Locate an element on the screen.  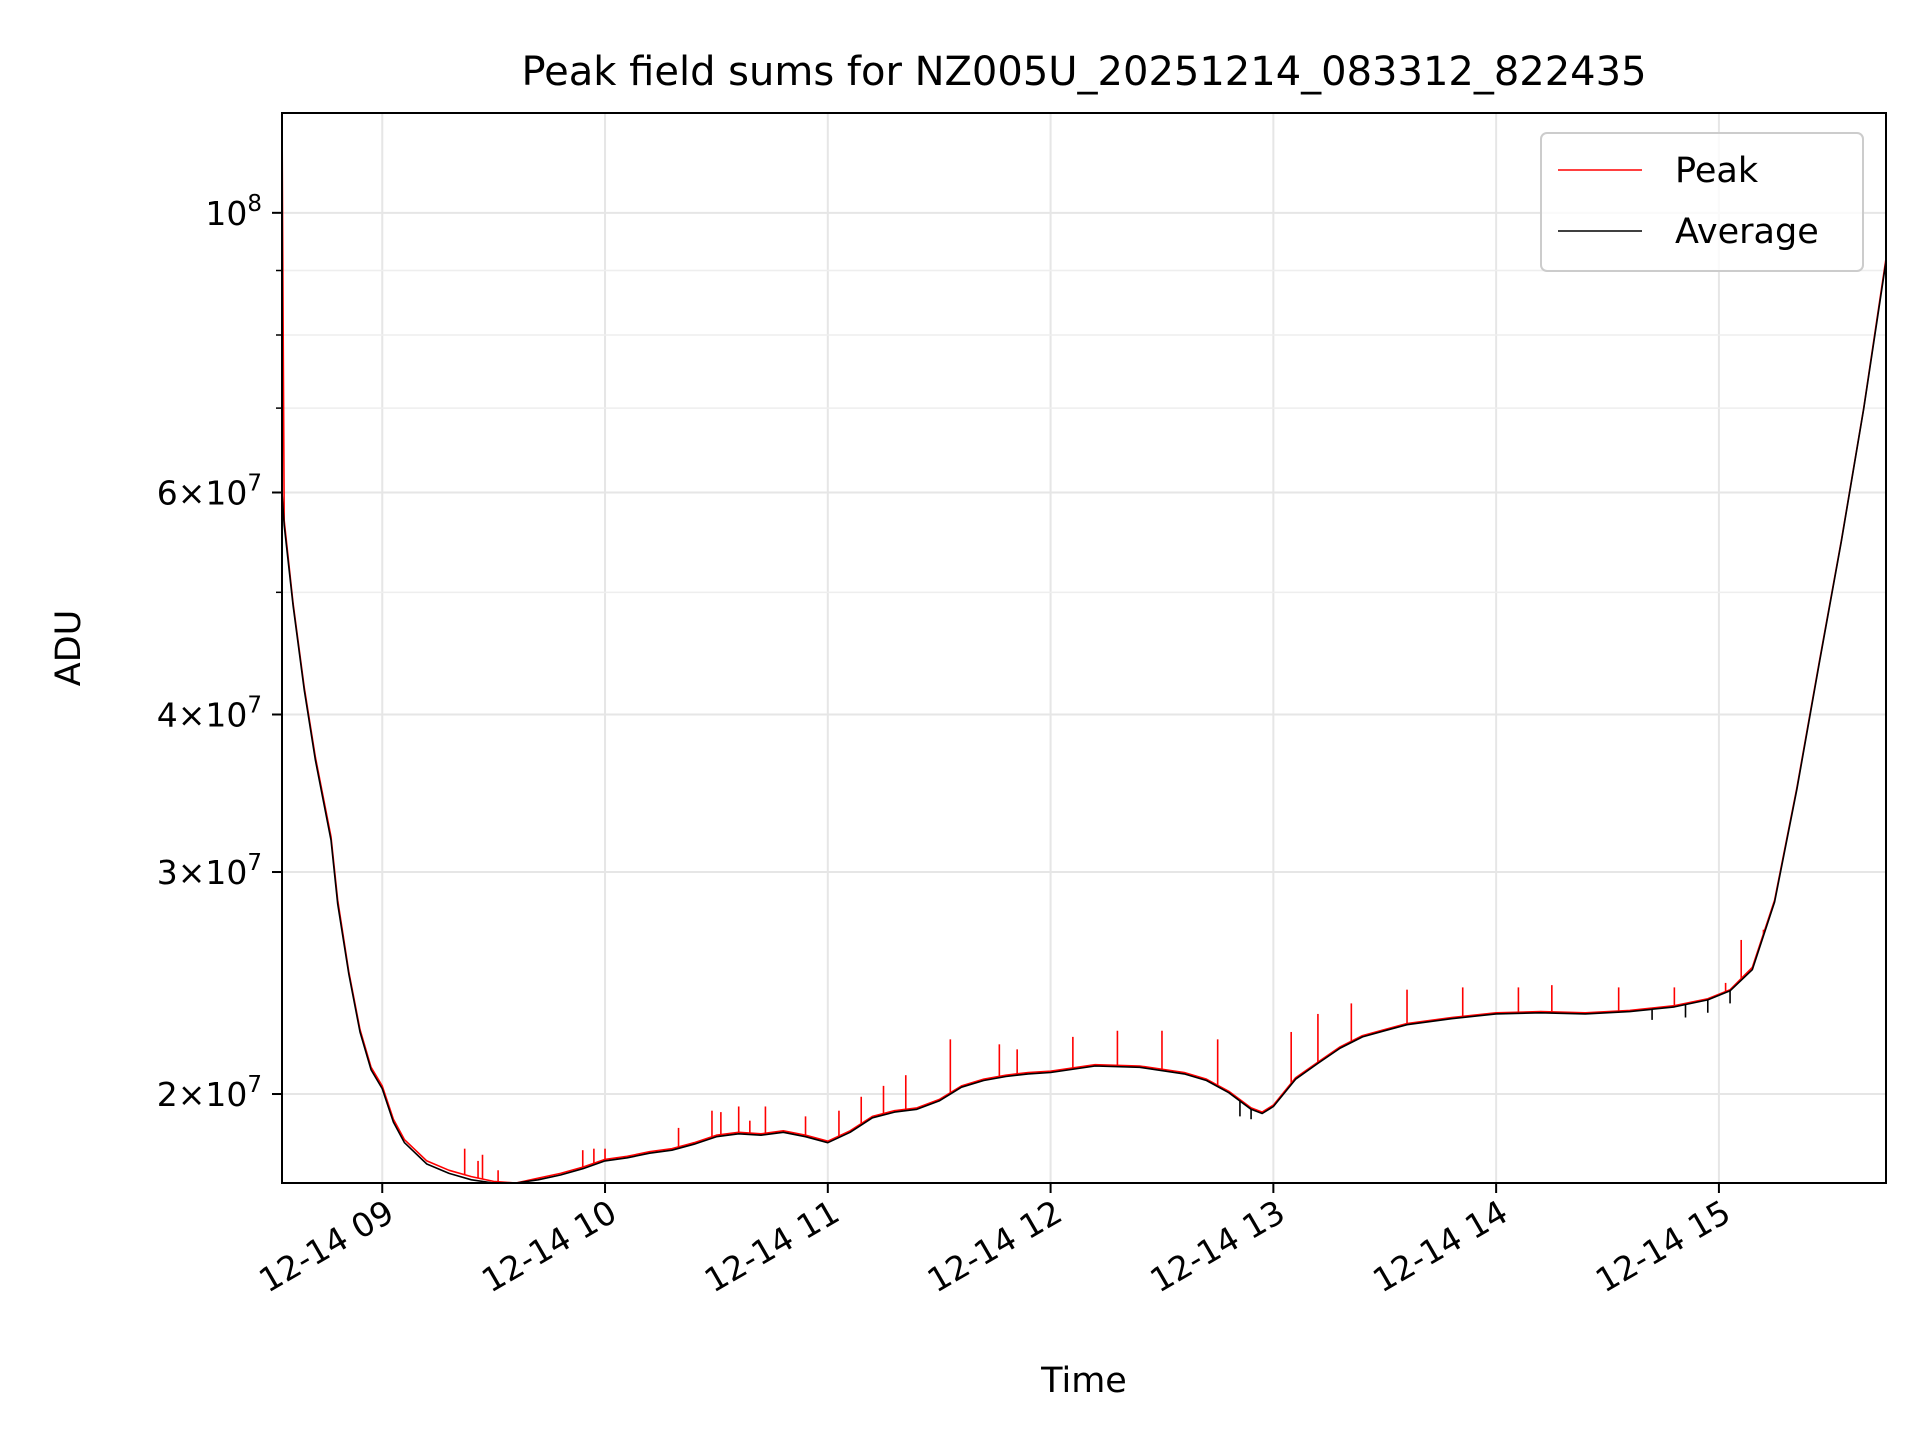
legend-label-peak: Peak is located at coordinates (1717, 171).